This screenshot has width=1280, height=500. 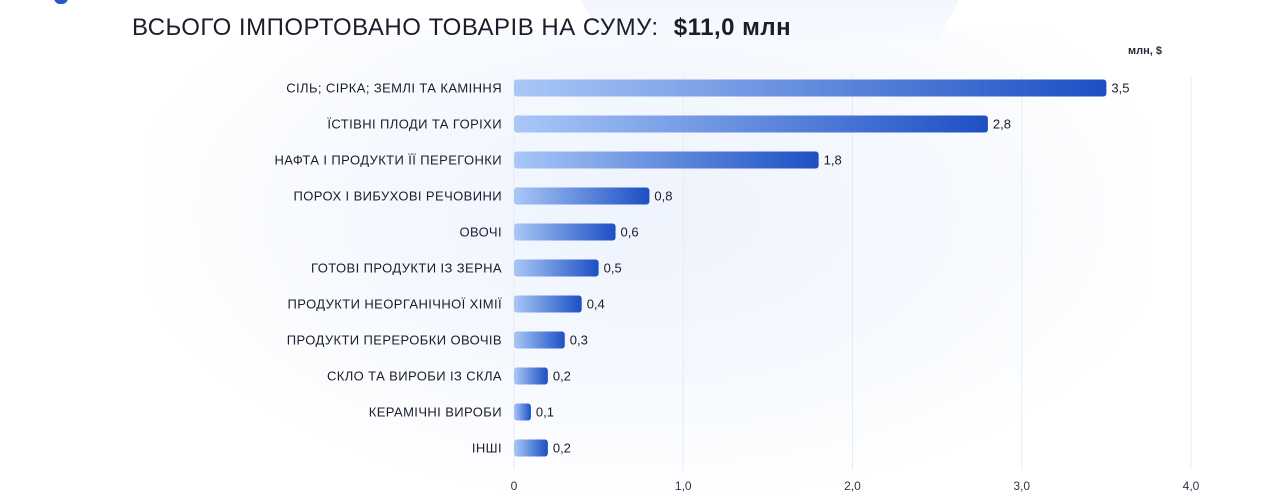 I want to click on value-label: 0,8, so click(x=663, y=196).